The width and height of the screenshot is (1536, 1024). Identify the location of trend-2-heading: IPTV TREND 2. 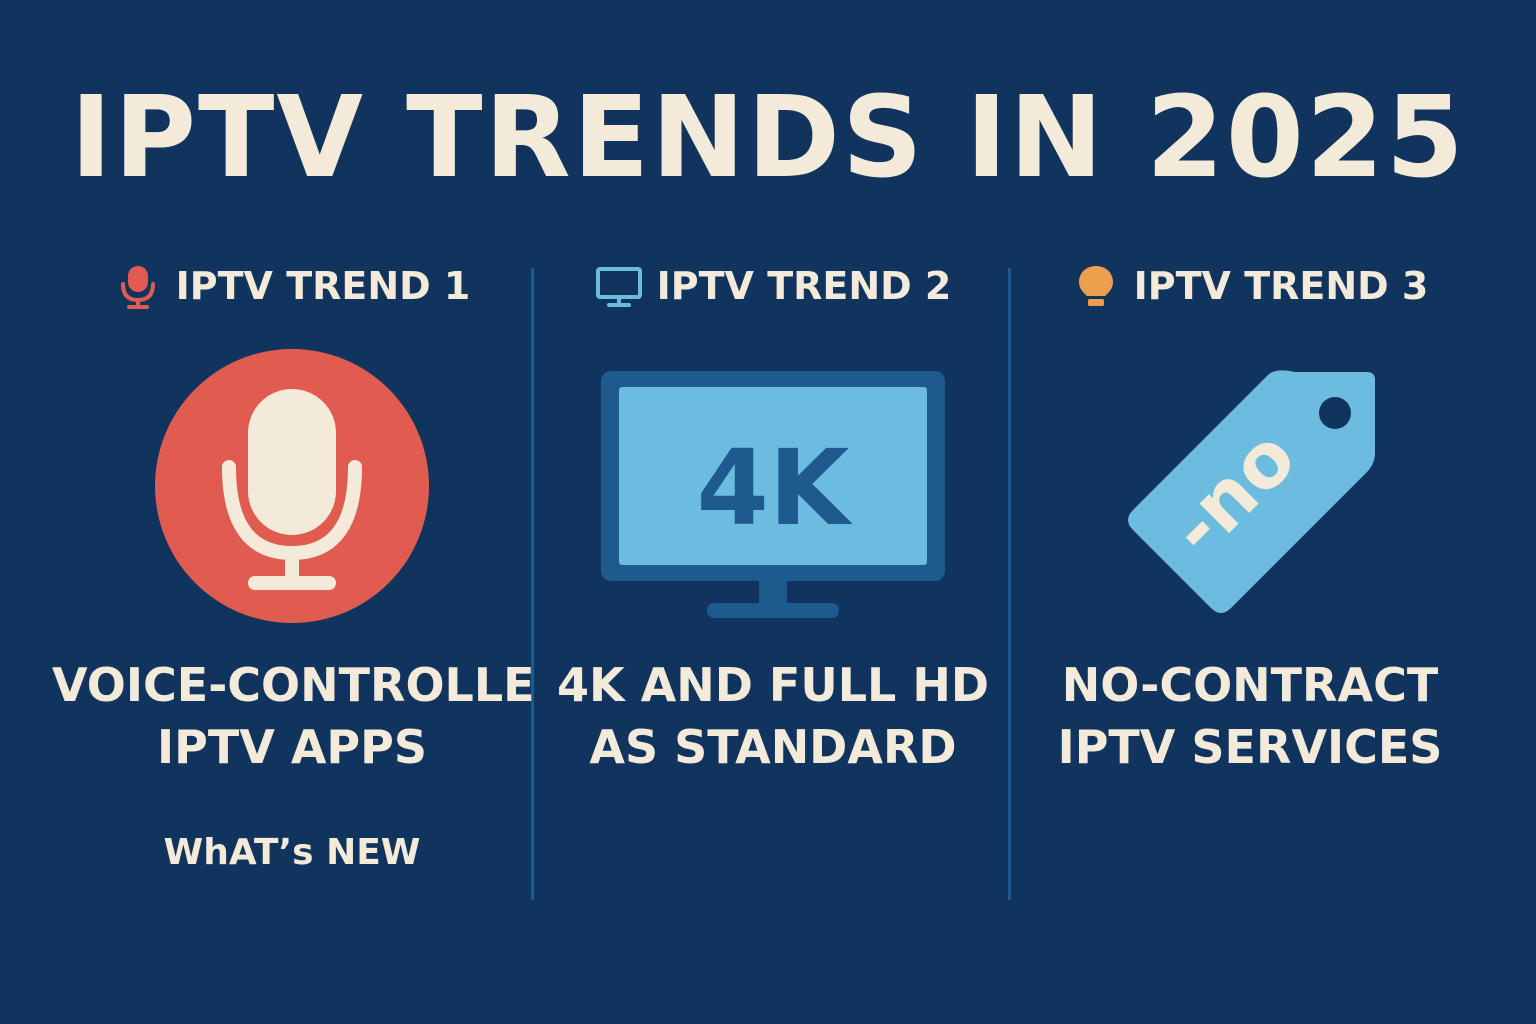
(773, 286).